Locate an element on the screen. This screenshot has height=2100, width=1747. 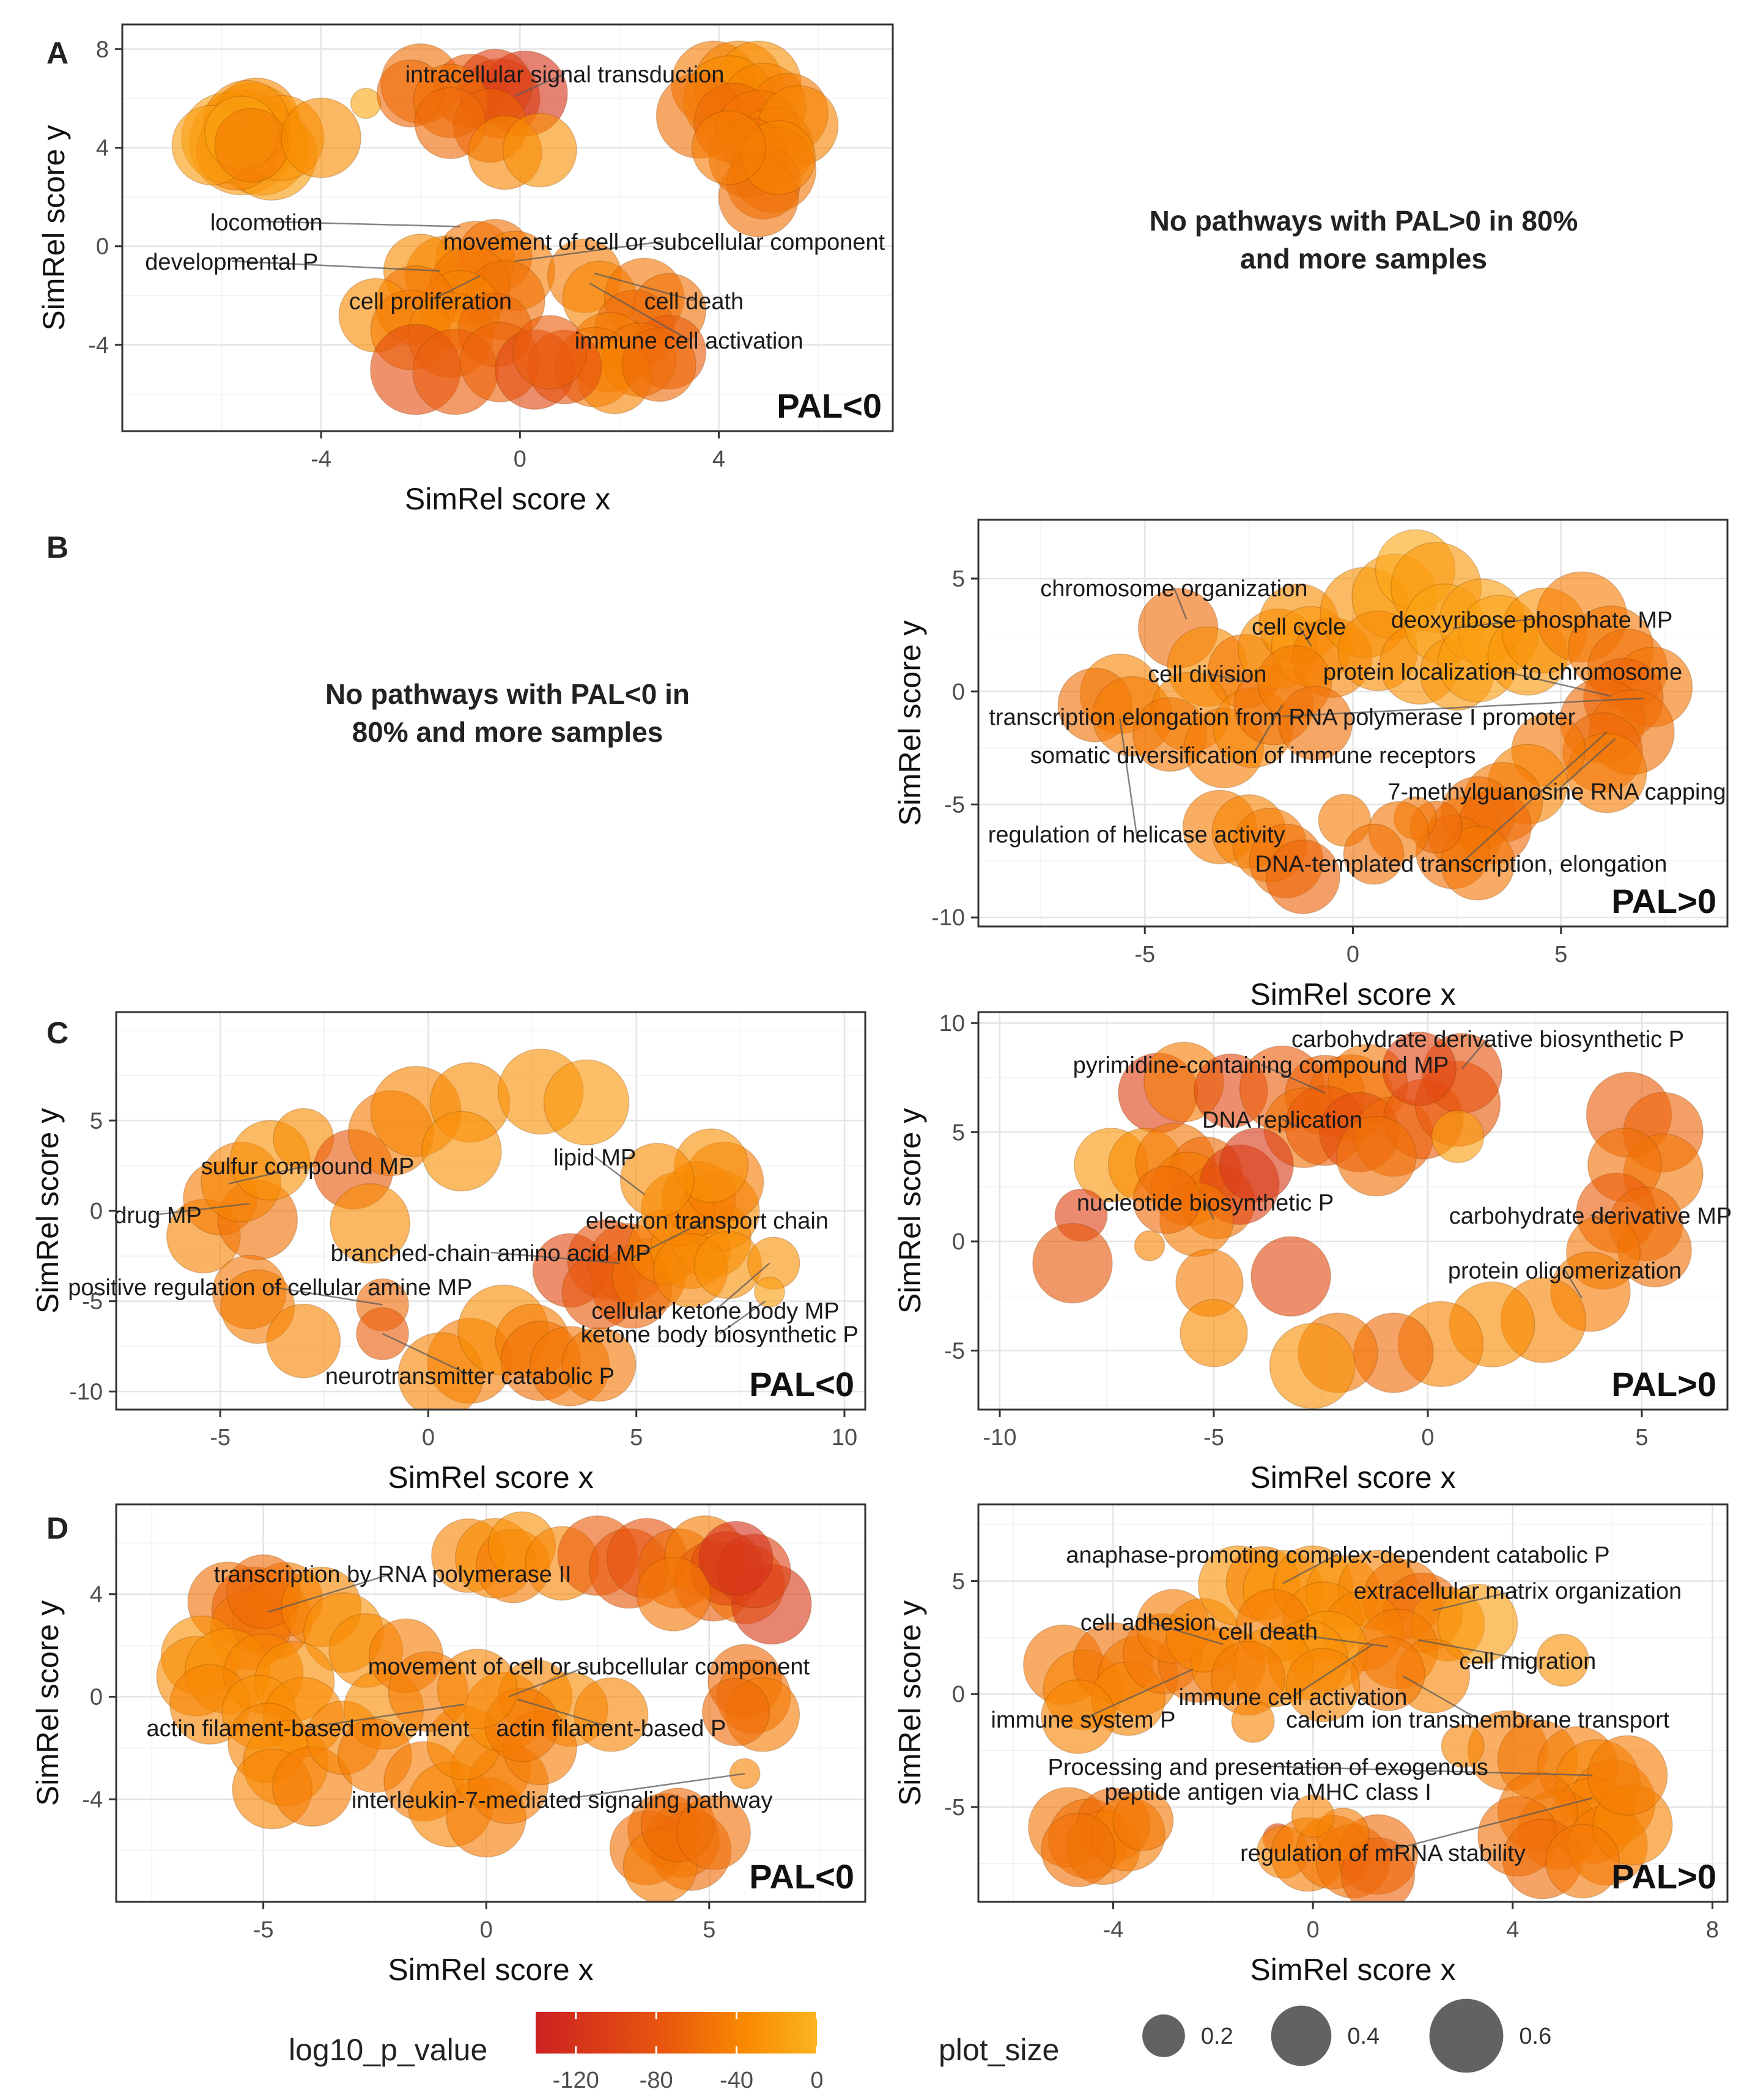
panel-label-a: A is located at coordinates (57, 53).